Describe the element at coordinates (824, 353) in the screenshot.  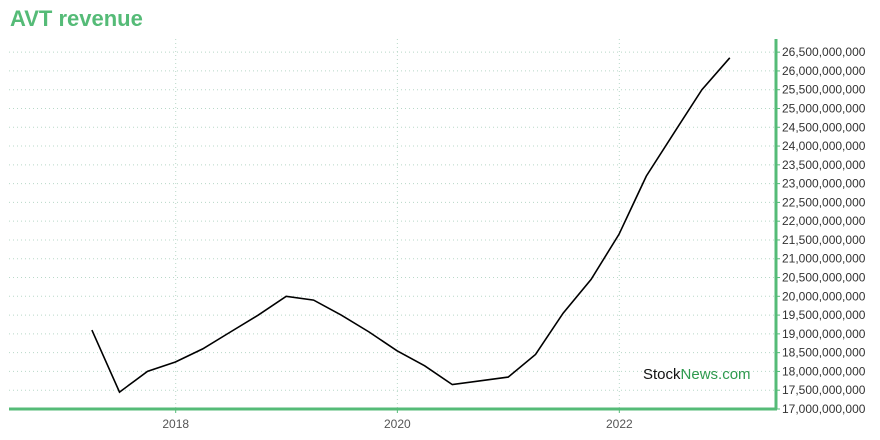
I see `y-tick-label: 18,500,000,000` at that location.